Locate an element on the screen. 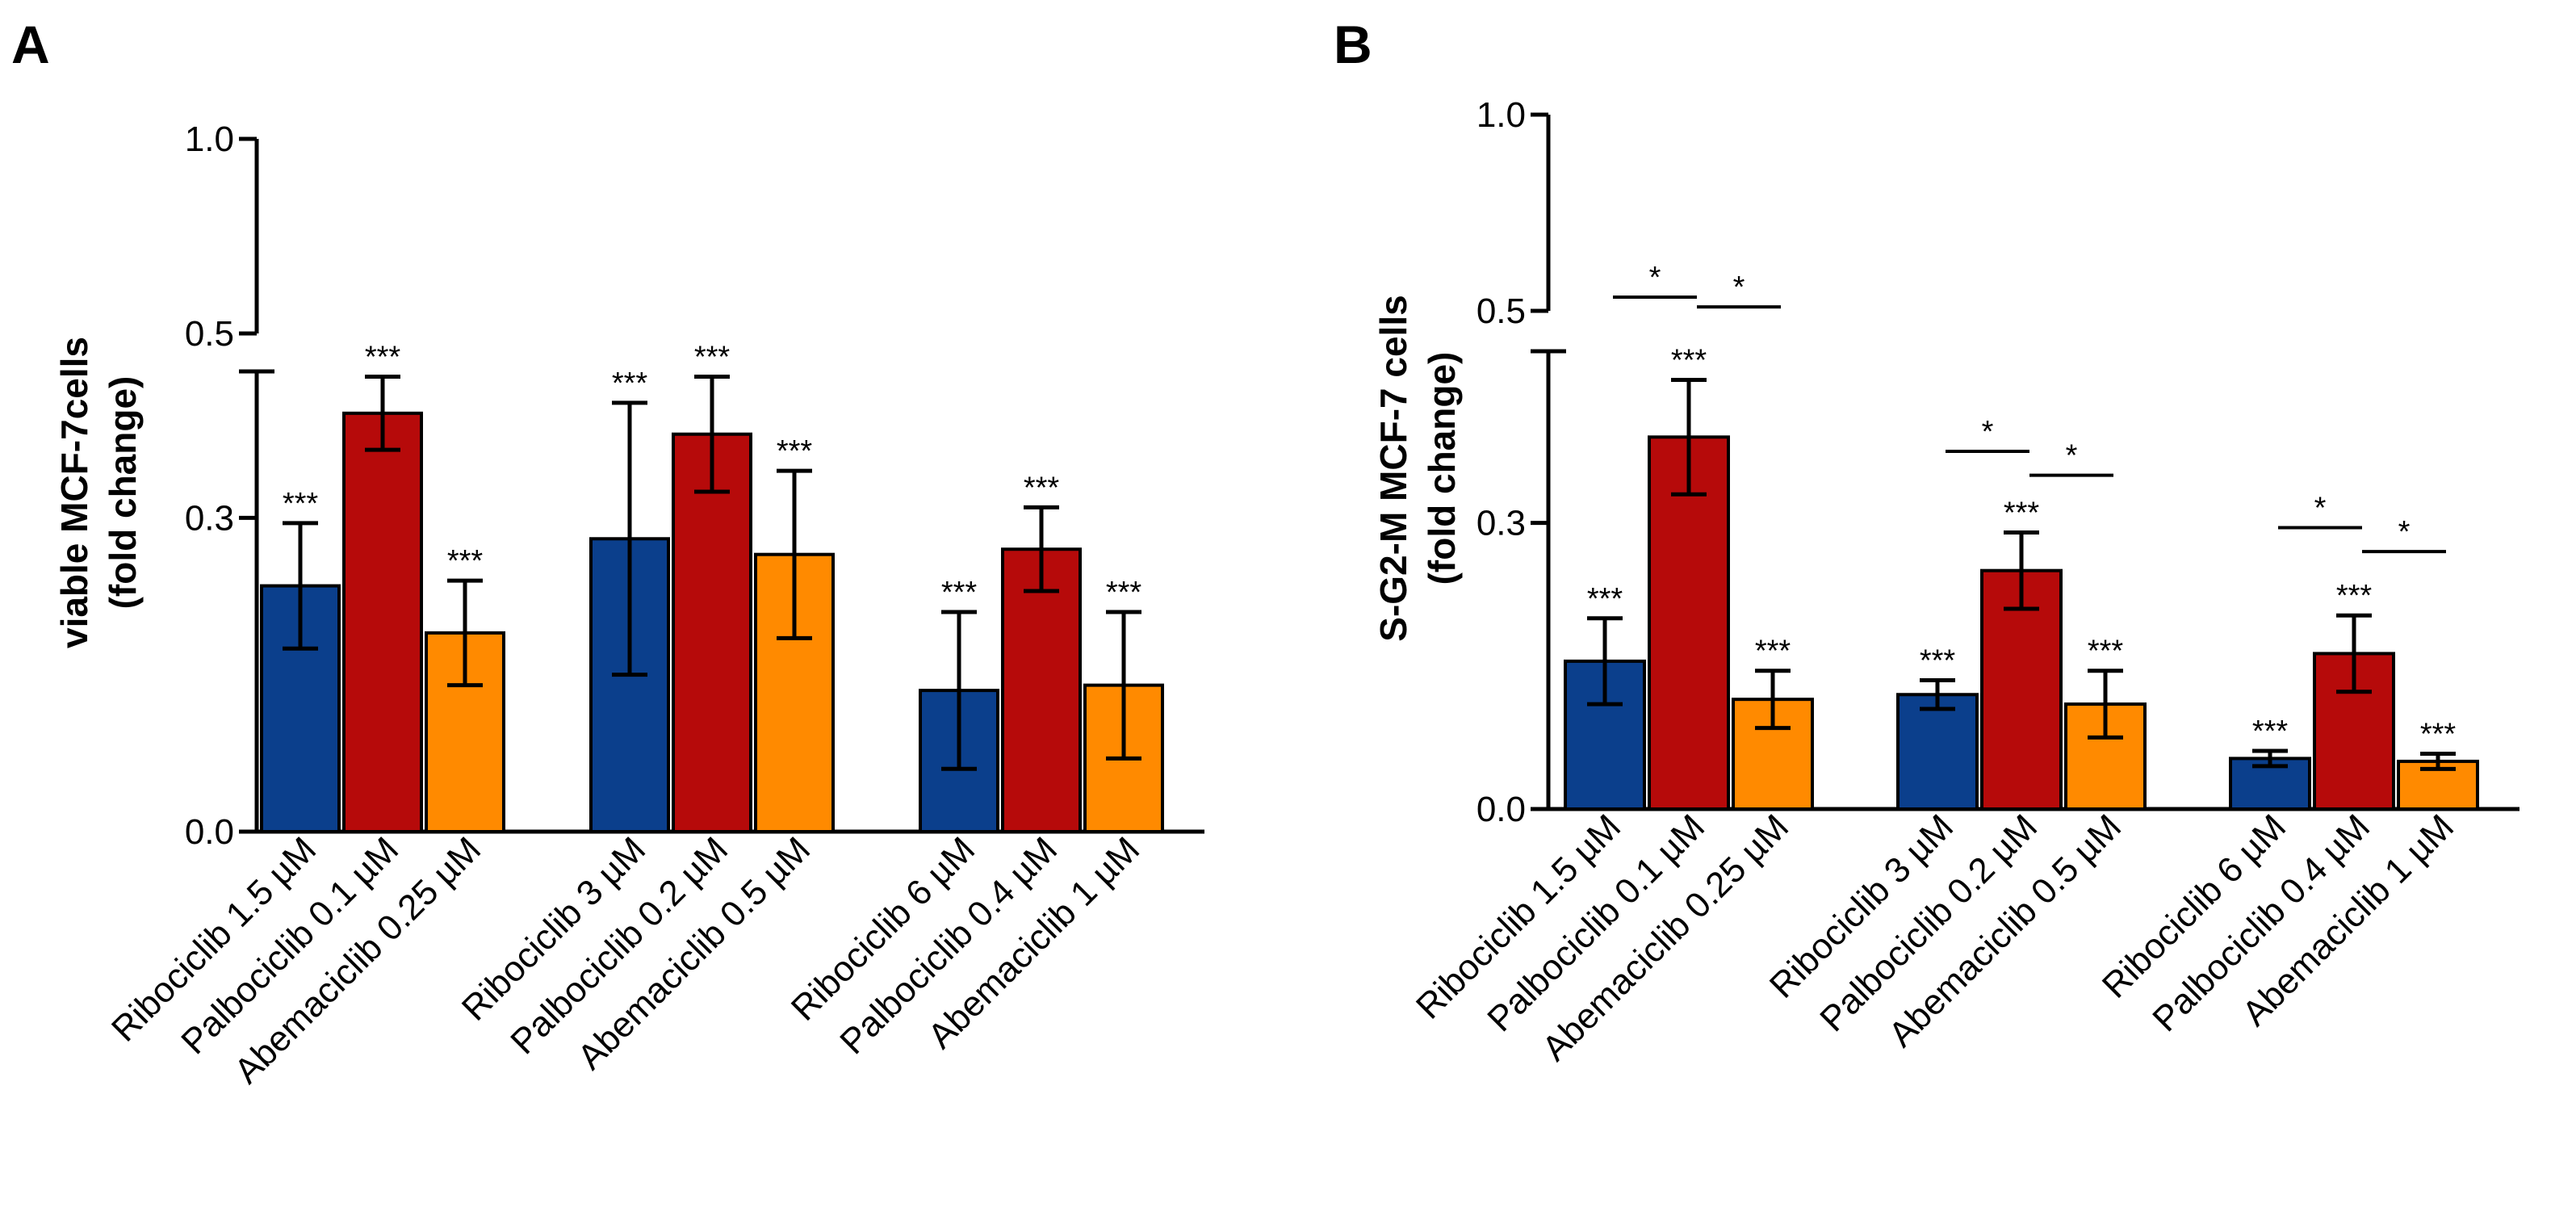 This screenshot has height=1220, width=2576. panel-a-letter: A is located at coordinates (31, 44).